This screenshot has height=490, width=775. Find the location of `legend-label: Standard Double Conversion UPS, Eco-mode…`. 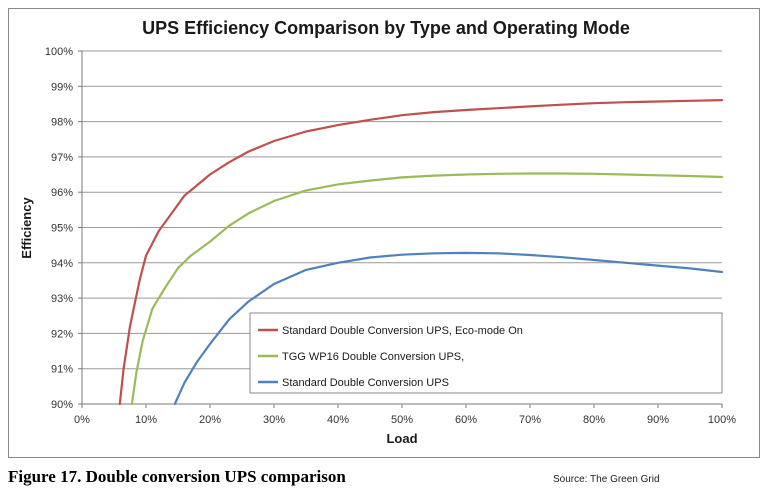

legend-label: Standard Double Conversion UPS, Eco-mode… is located at coordinates (402, 331).